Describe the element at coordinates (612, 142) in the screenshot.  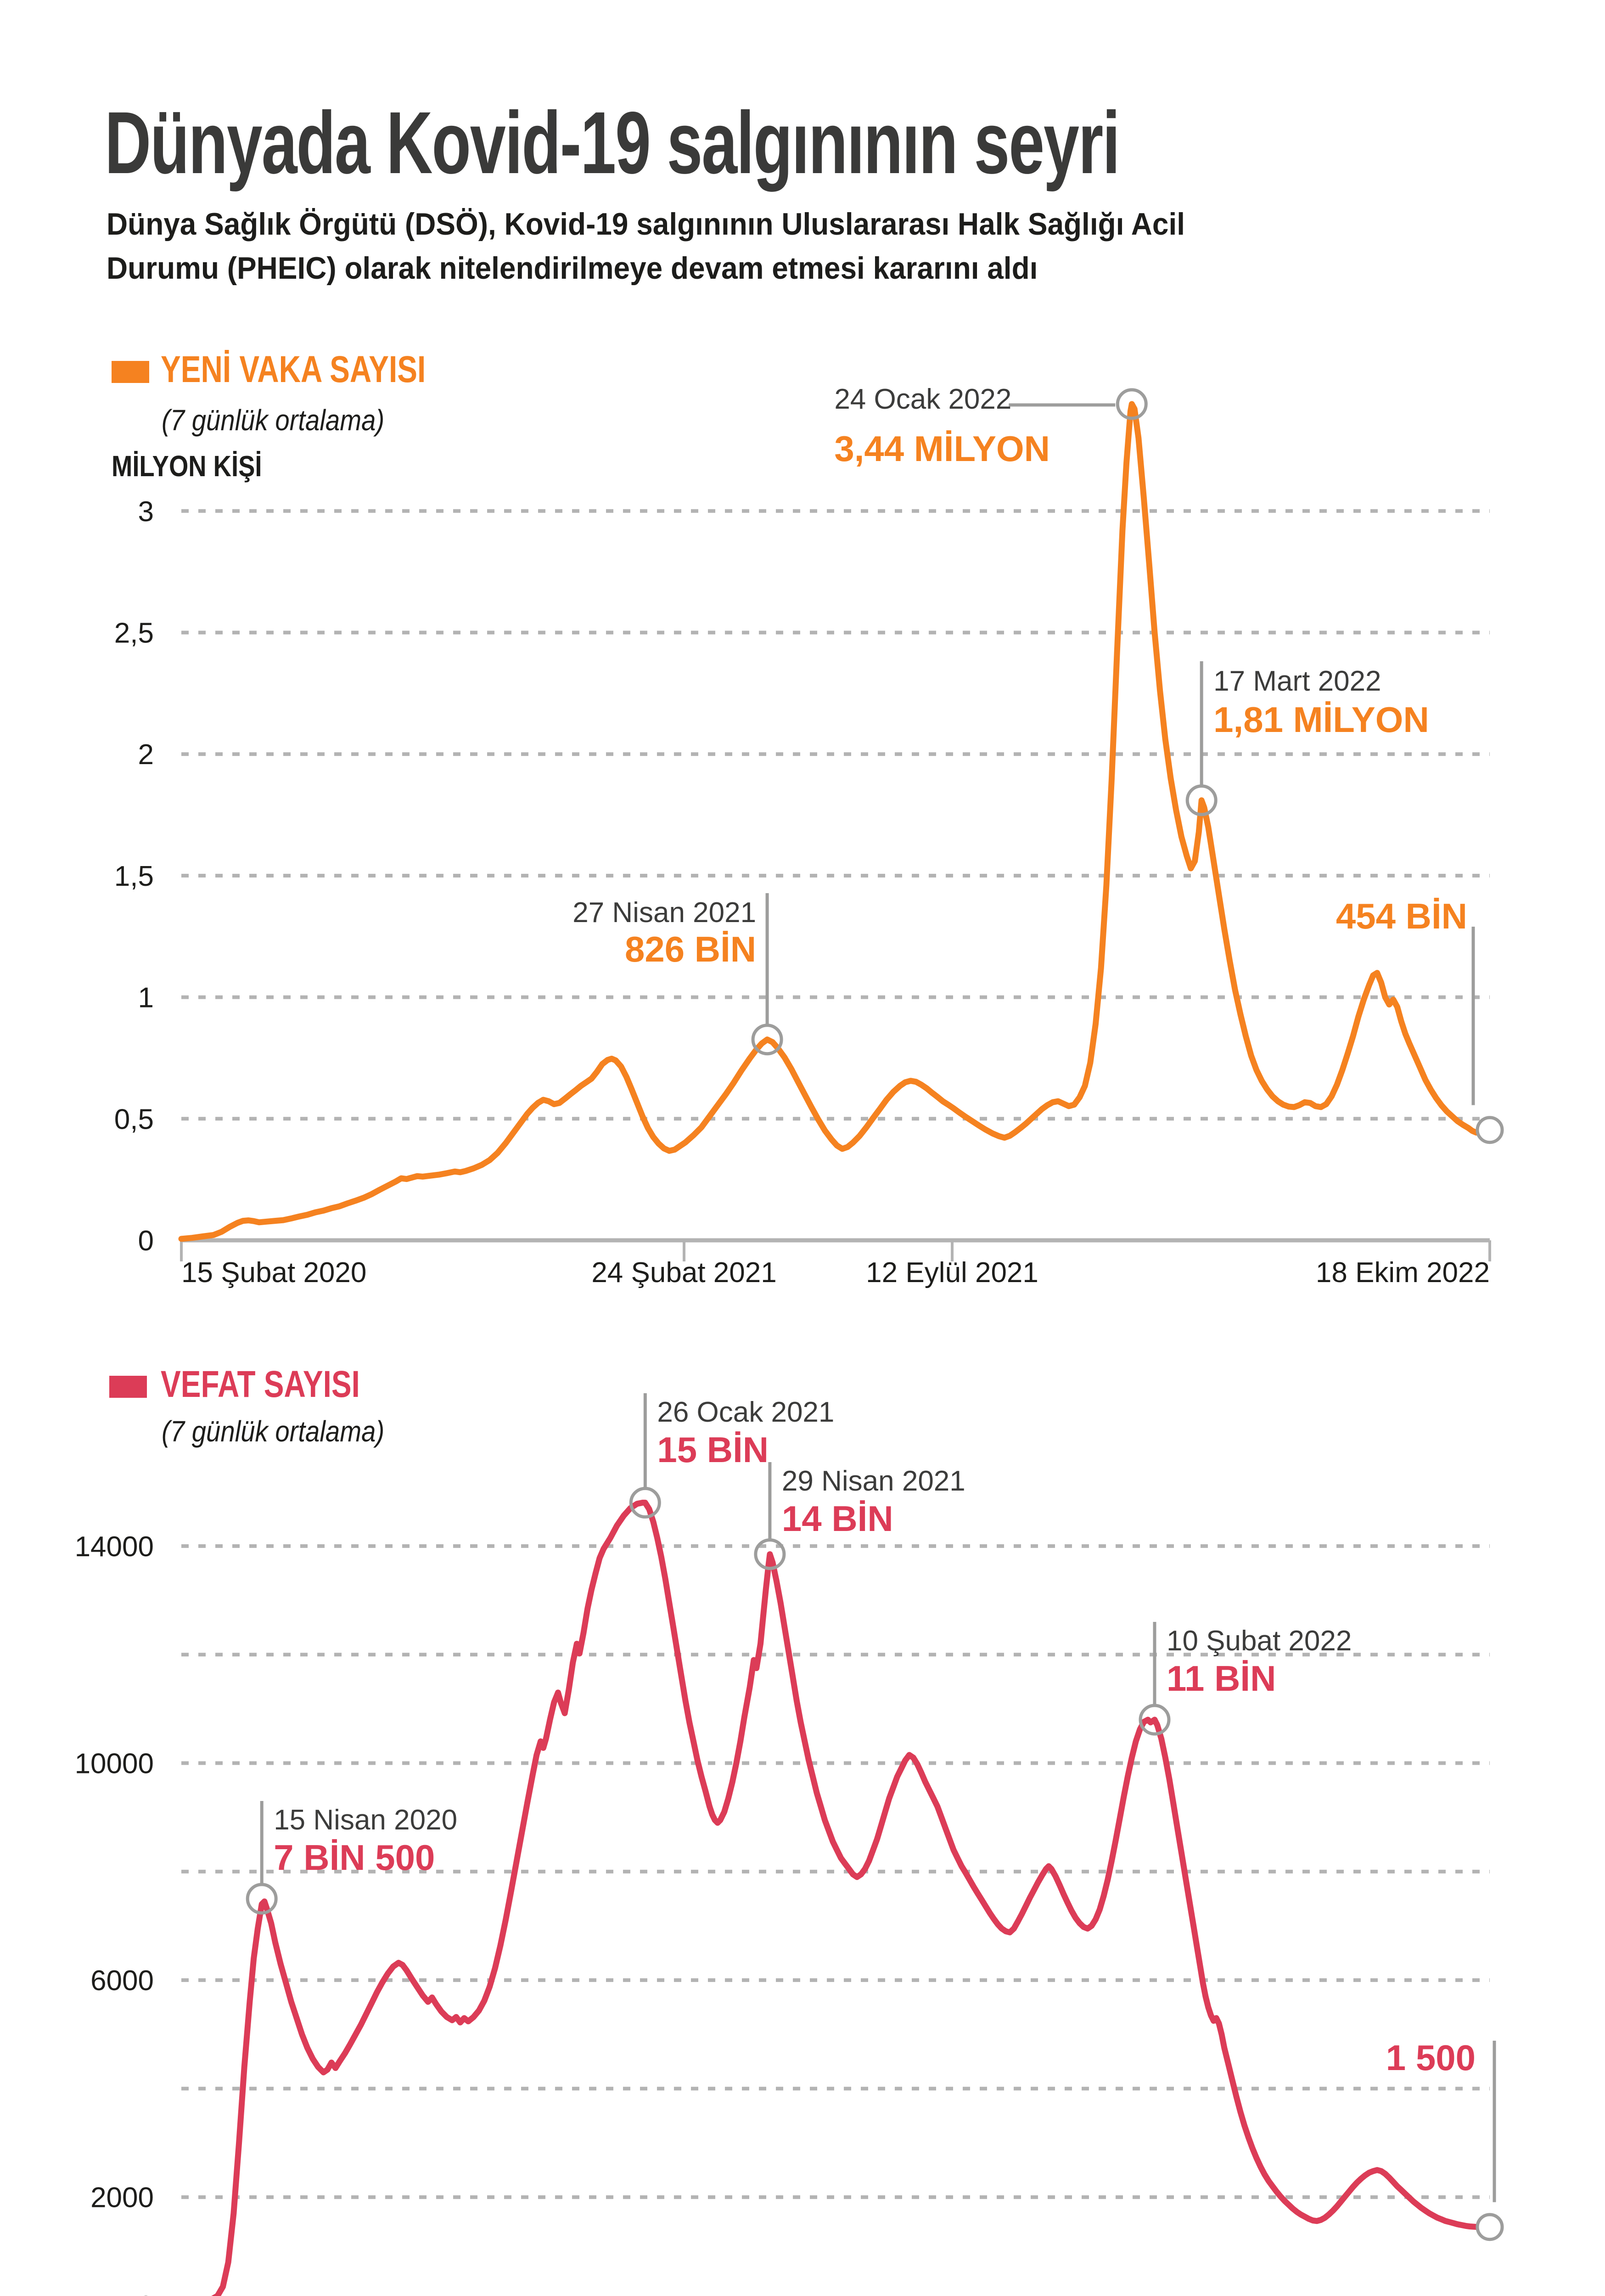
I see `page-title-text: Dünyada Kovid-19 salgınının seyri` at that location.